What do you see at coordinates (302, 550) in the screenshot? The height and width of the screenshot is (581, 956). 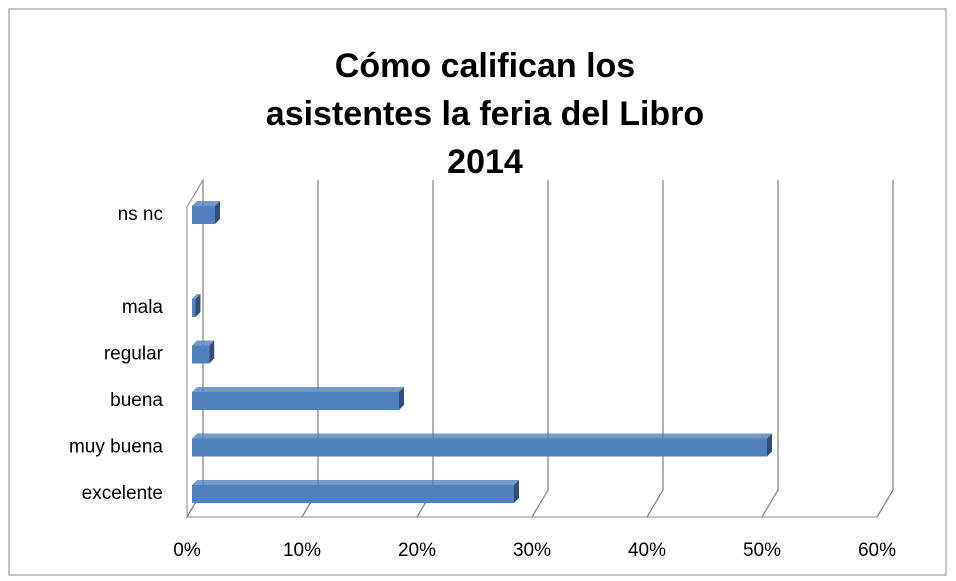 I see `x-tick-label: 10%` at bounding box center [302, 550].